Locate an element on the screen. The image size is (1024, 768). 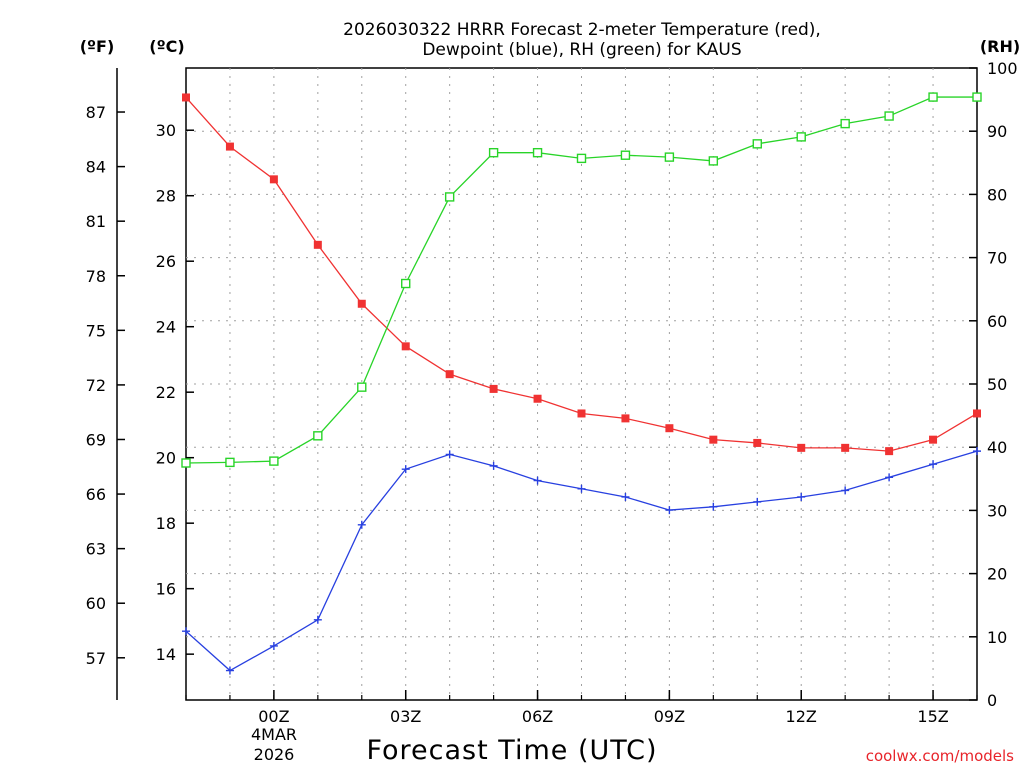
x-tick-label: 03Z is located at coordinates (405, 716).